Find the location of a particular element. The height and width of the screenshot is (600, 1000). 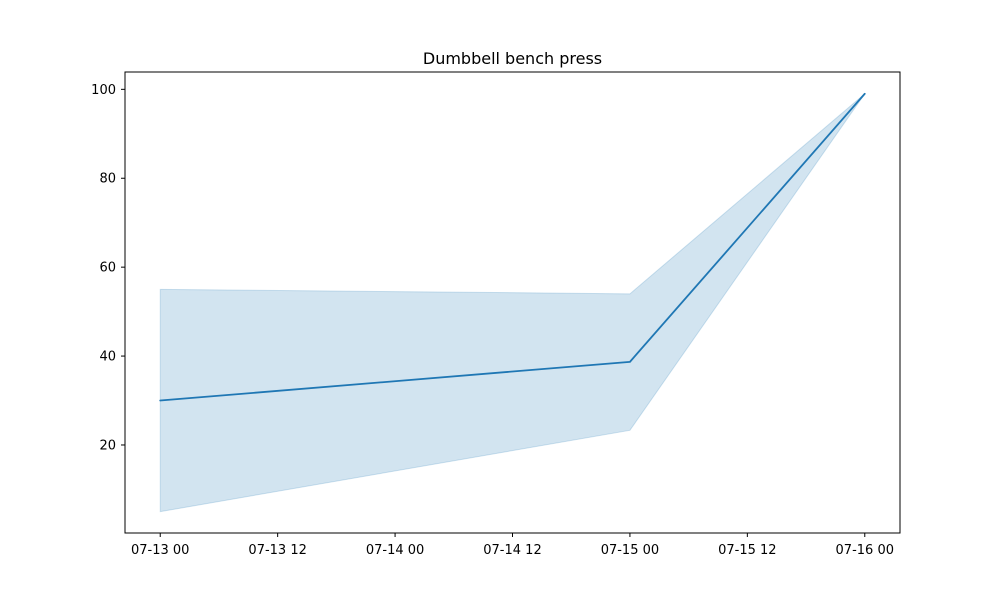

y-tick-label: 20 is located at coordinates (107, 445).